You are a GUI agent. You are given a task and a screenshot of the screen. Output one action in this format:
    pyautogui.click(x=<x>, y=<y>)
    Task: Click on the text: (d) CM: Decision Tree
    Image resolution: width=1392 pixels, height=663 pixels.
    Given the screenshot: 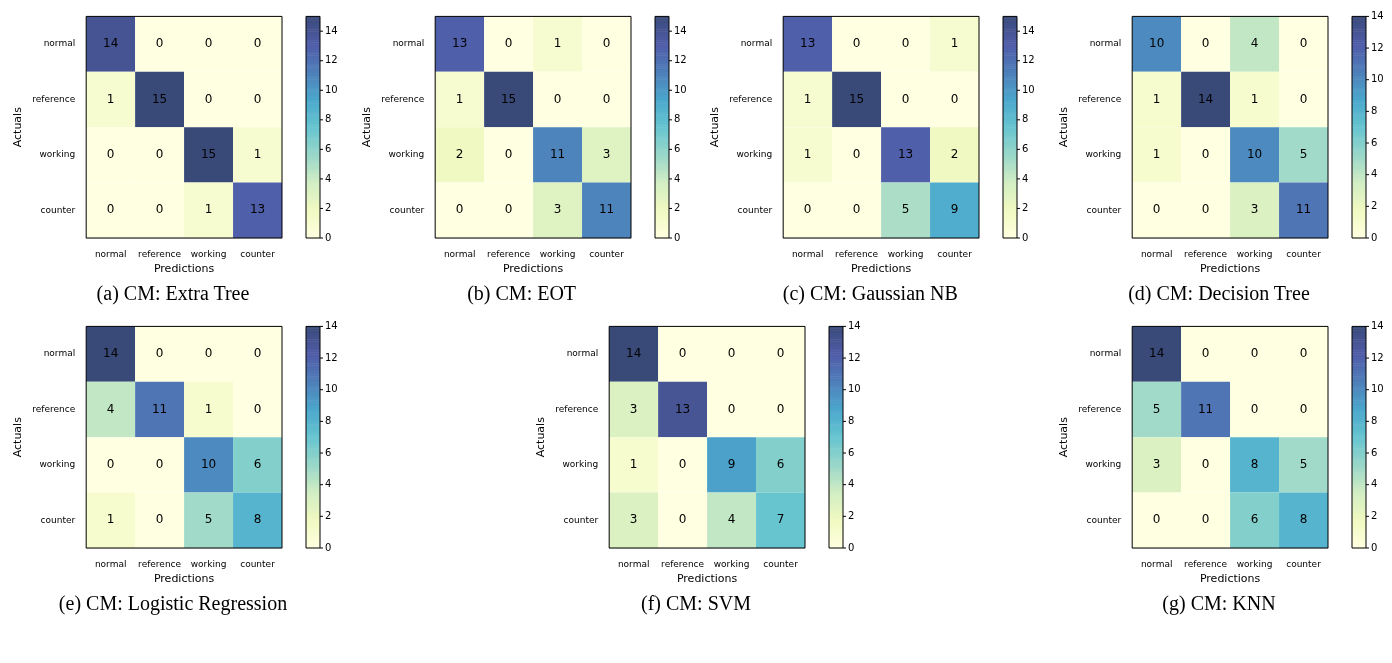 What is the action you would take?
    pyautogui.click(x=1219, y=294)
    